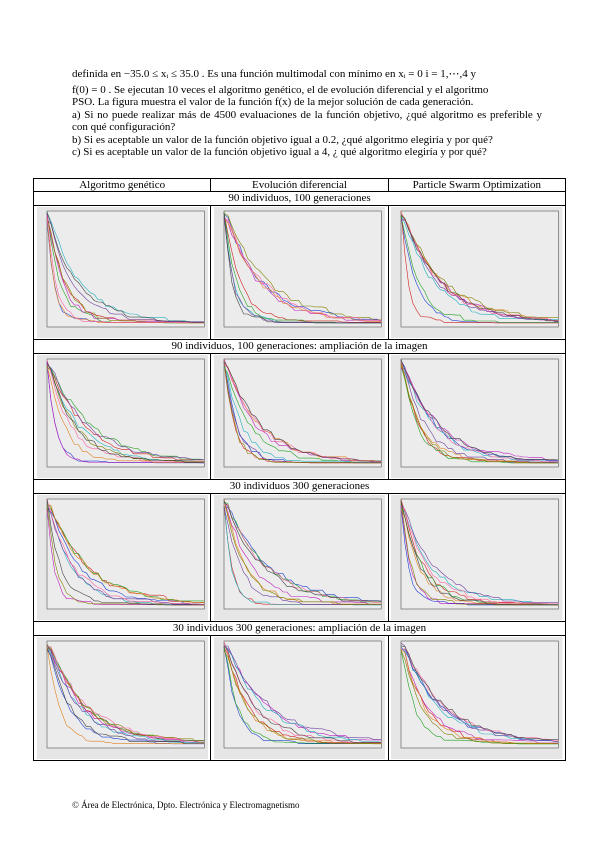 The width and height of the screenshot is (599, 848). What do you see at coordinates (477, 185) in the screenshot?
I see `column-header: Particle Swarm Optimization` at bounding box center [477, 185].